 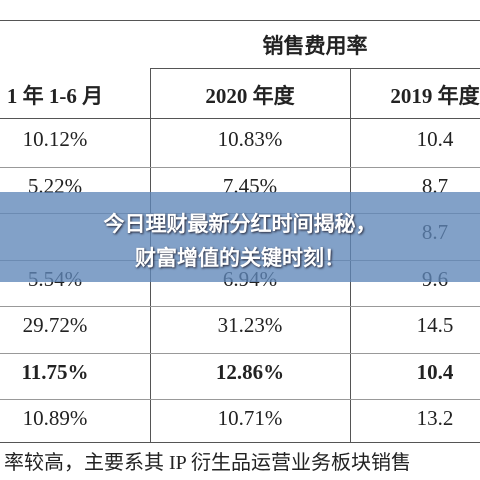 What do you see at coordinates (55, 139) in the screenshot?
I see `table-cell: 10.12%` at bounding box center [55, 139].